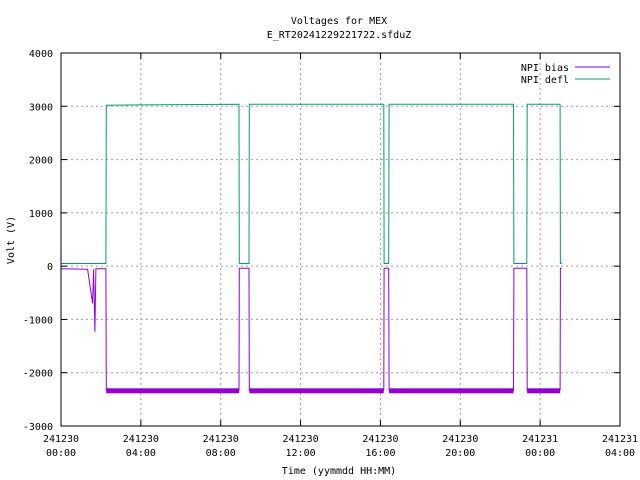 The height and width of the screenshot is (480, 640). What do you see at coordinates (11, 240) in the screenshot?
I see `y-axis-label: Volt (V)` at bounding box center [11, 240].